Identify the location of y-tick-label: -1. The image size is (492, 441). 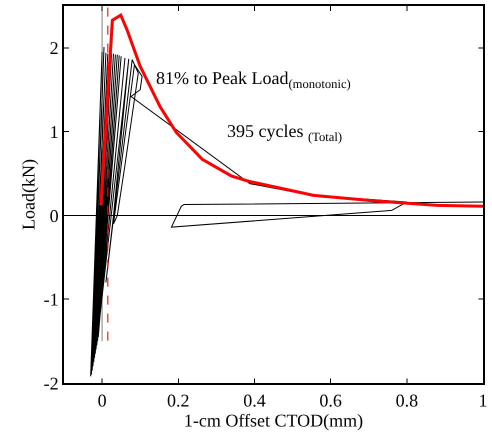
(51, 300).